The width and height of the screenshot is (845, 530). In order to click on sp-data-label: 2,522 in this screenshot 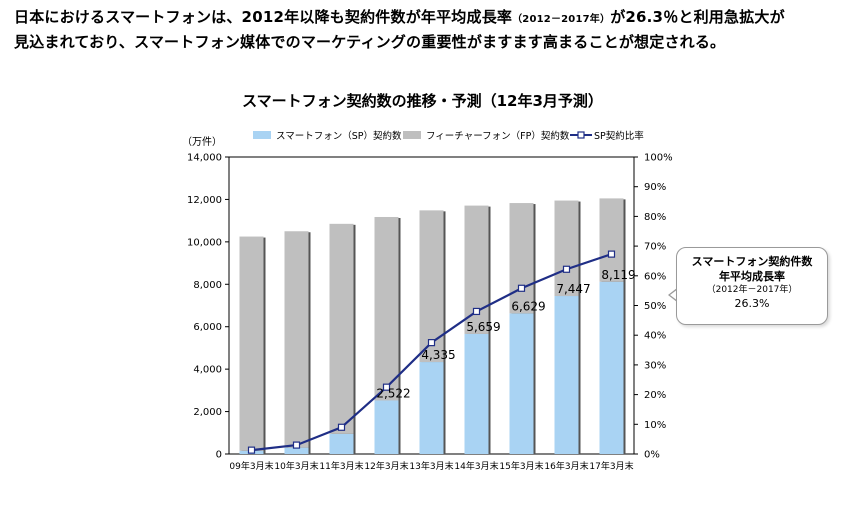, I will do `click(393, 393)`.